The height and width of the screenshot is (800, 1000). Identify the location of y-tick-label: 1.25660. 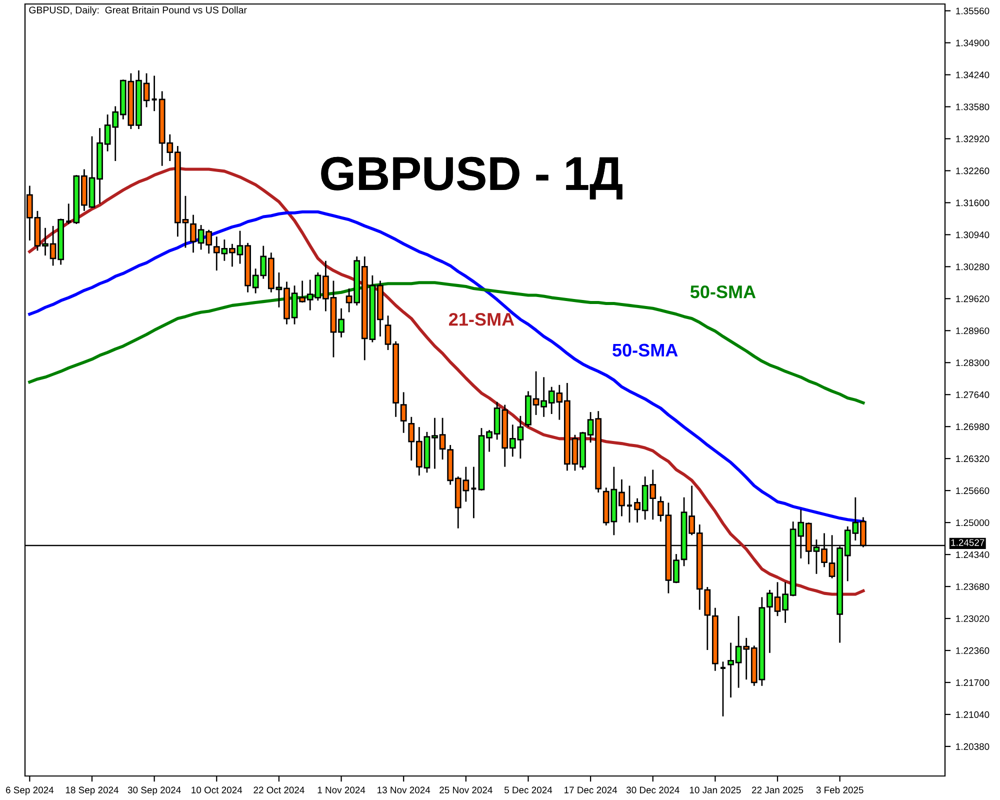
(973, 490).